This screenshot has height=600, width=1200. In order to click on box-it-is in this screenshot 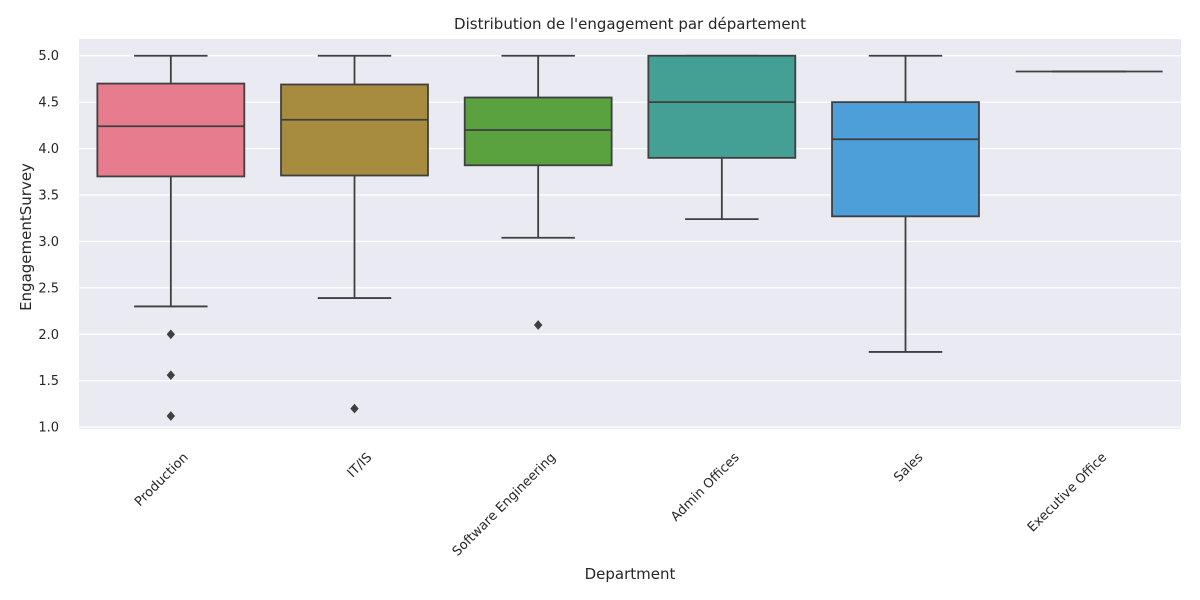, I will do `click(354, 234)`.